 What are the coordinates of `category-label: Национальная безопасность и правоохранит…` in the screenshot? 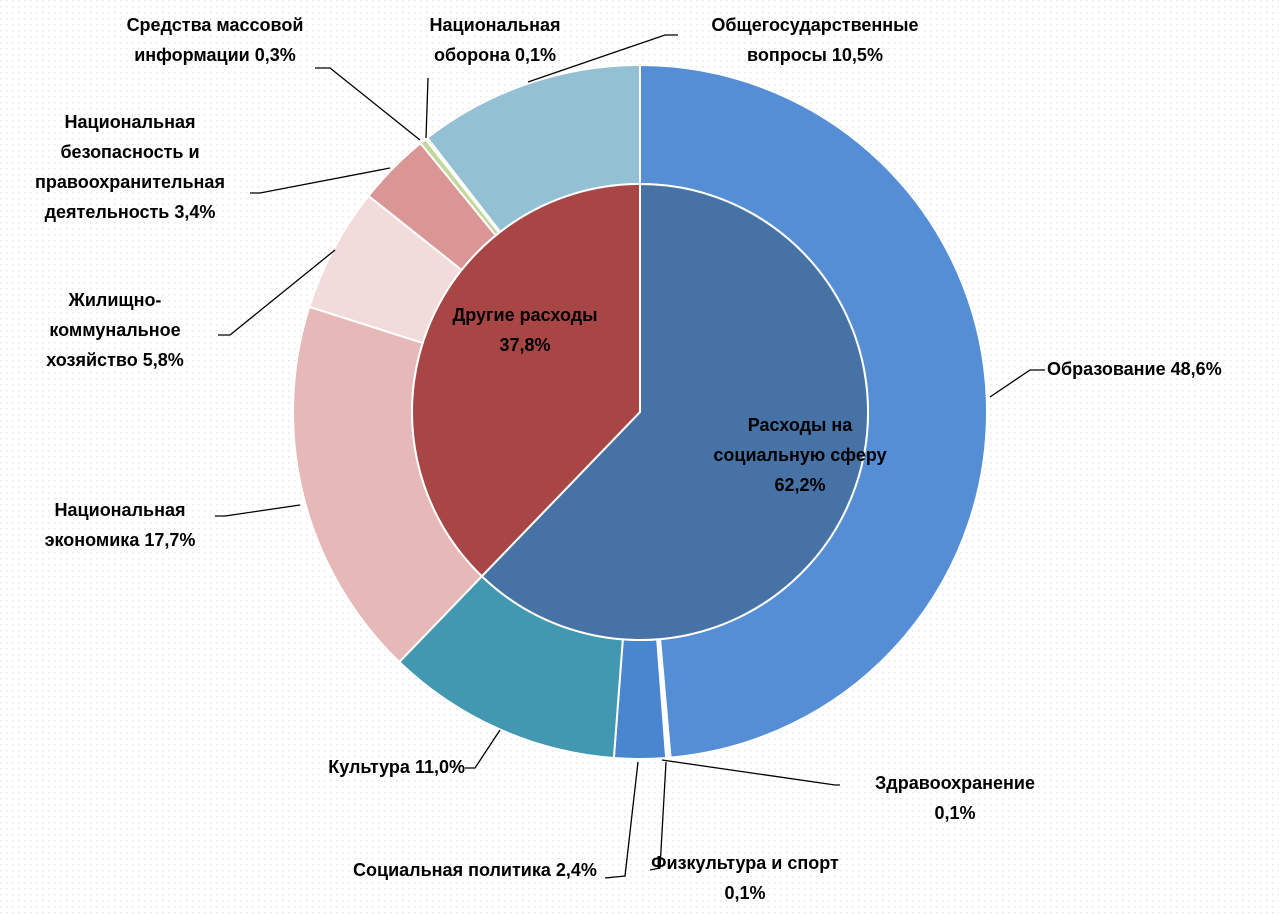 It's located at (130, 167).